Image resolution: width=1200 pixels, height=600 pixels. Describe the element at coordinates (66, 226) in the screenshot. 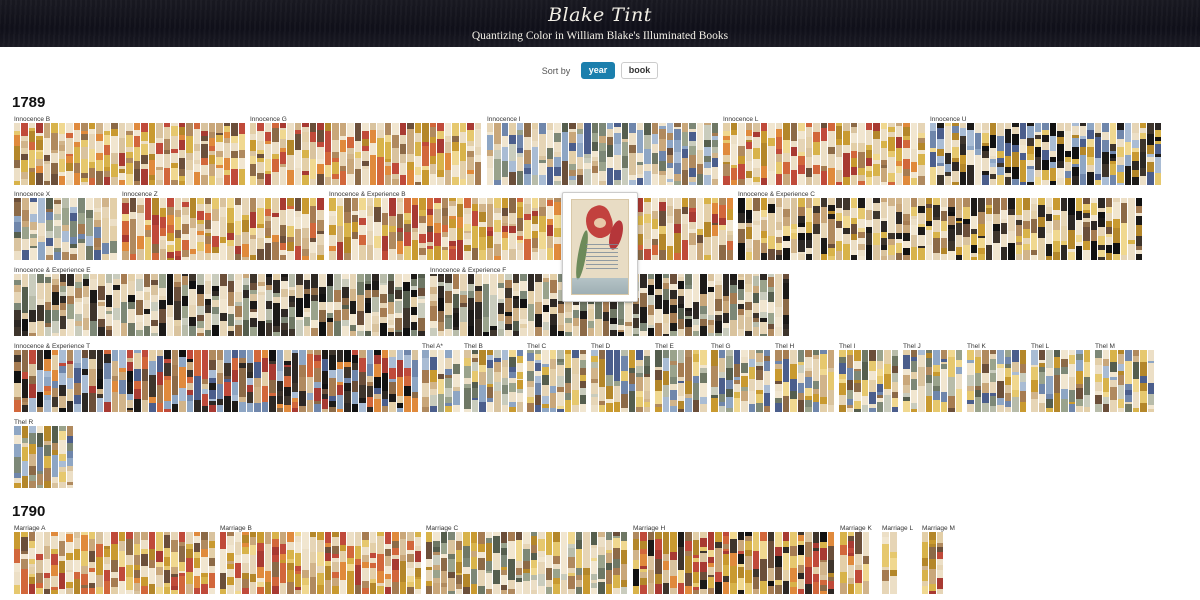

I see `copy-innocence-x: Innocence X` at that location.